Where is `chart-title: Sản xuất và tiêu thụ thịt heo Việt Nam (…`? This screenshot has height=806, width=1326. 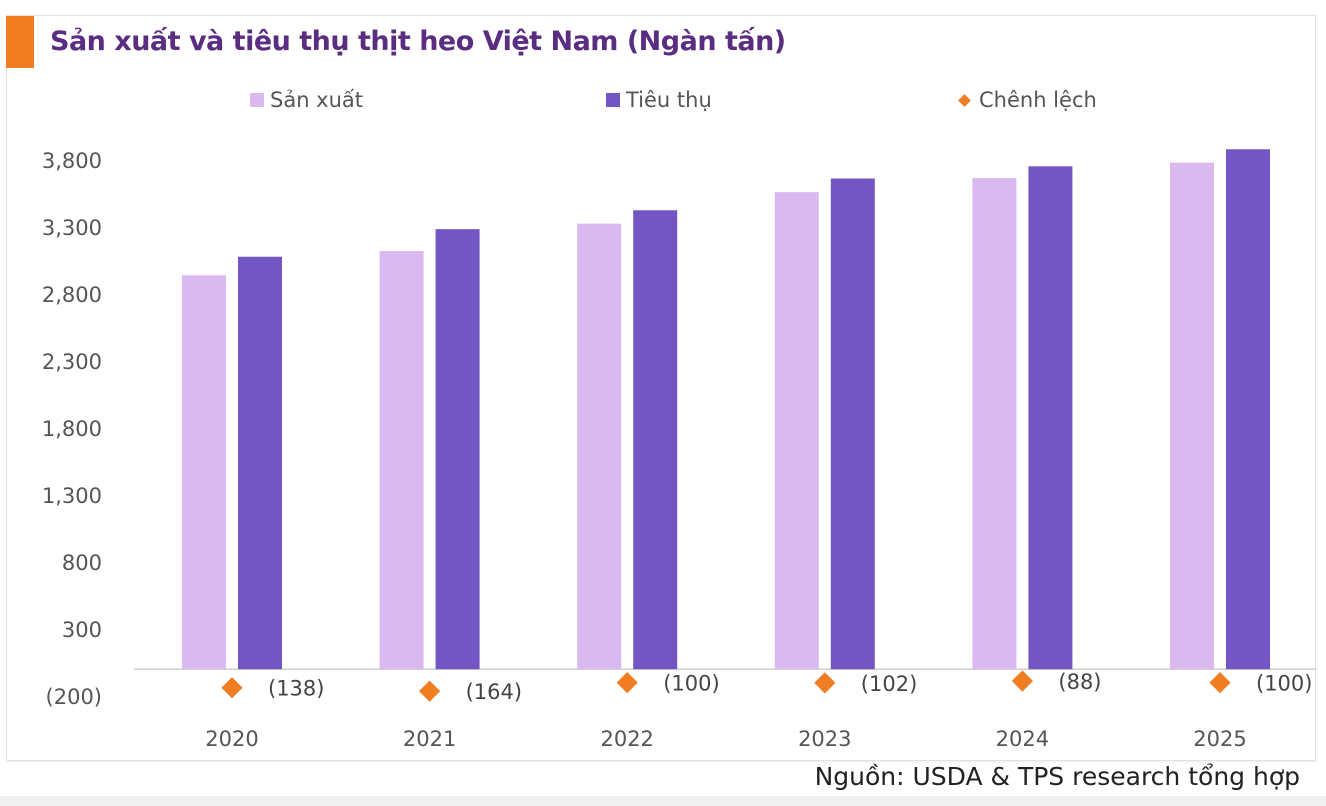 chart-title: Sản xuất và tiêu thụ thịt heo Việt Nam (… is located at coordinates (418, 41).